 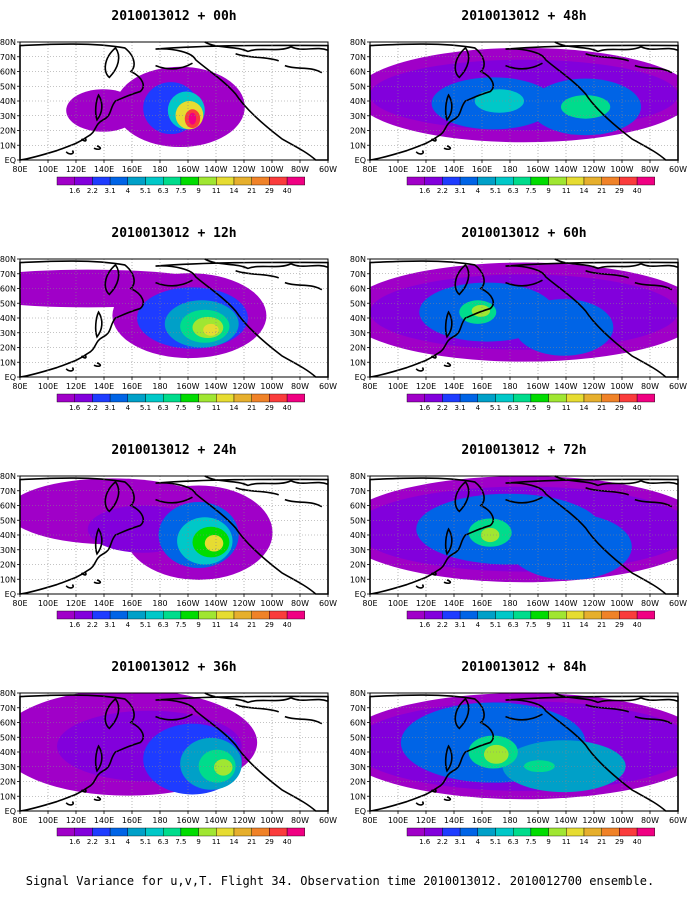 What do you see at coordinates (584, 625) in the screenshot?
I see `colorbar-label: 14` at bounding box center [584, 625].